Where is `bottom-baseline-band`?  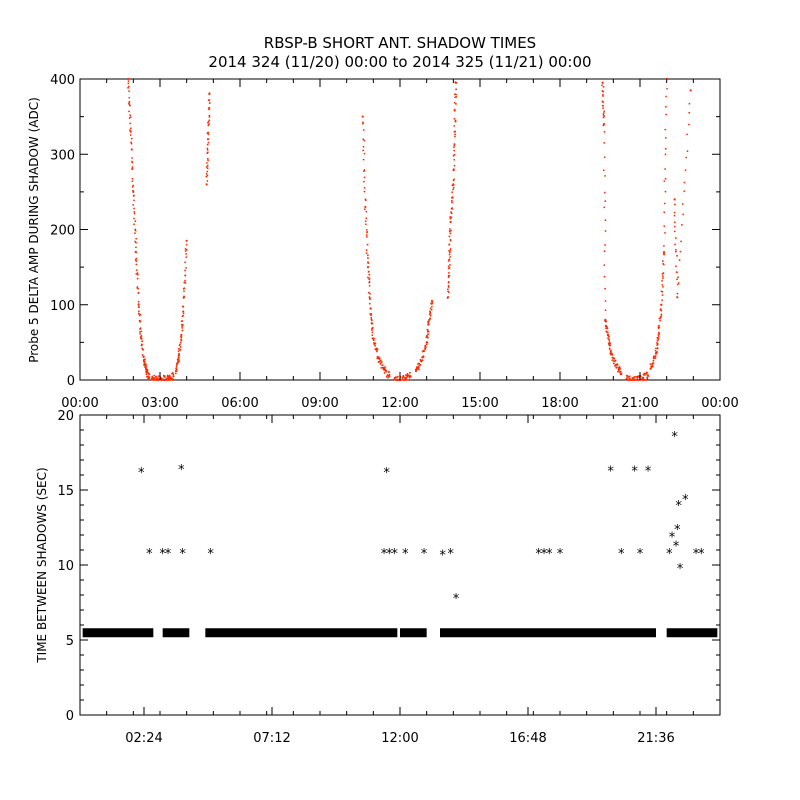
bottom-baseline-band is located at coordinates (400, 633).